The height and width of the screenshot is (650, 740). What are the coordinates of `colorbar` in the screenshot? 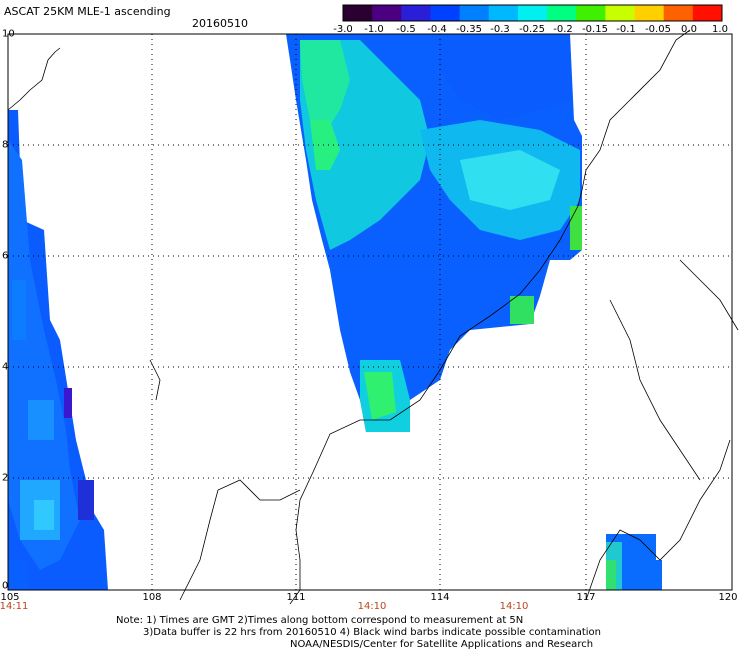 It's located at (532, 13).